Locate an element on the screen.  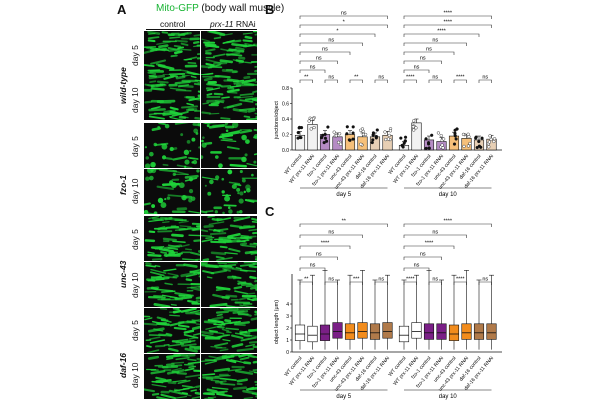
sig-b10-low-sig: **** is located at coordinates (410, 78).